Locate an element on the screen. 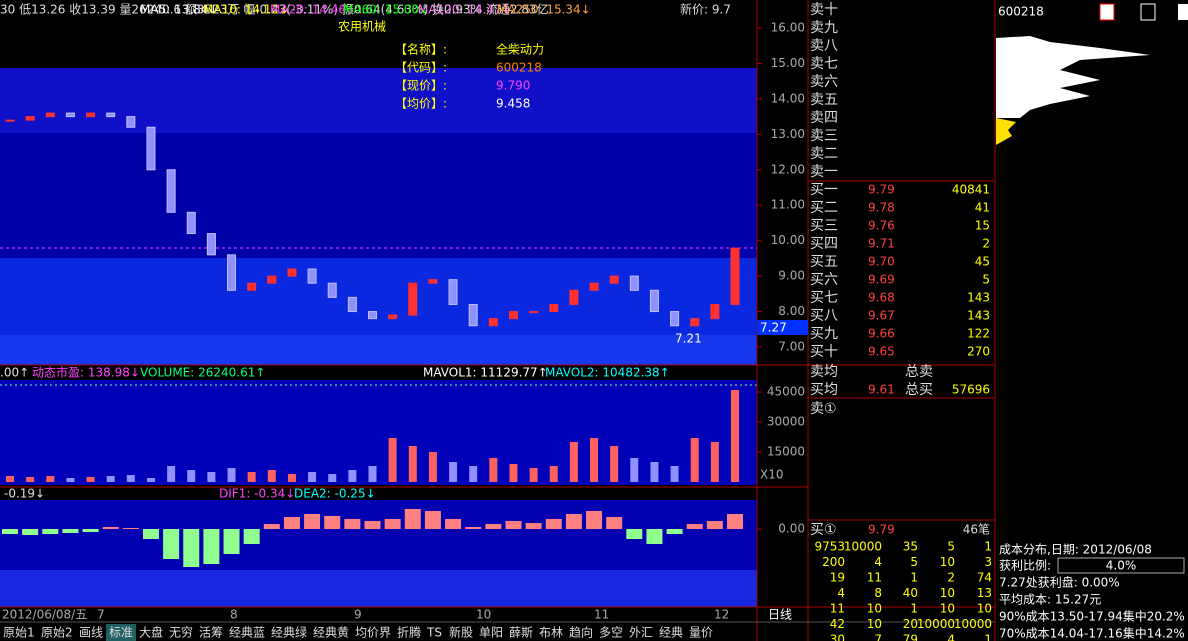 This screenshot has width=1188, height=641. tab: 经典绿 is located at coordinates (289, 632).